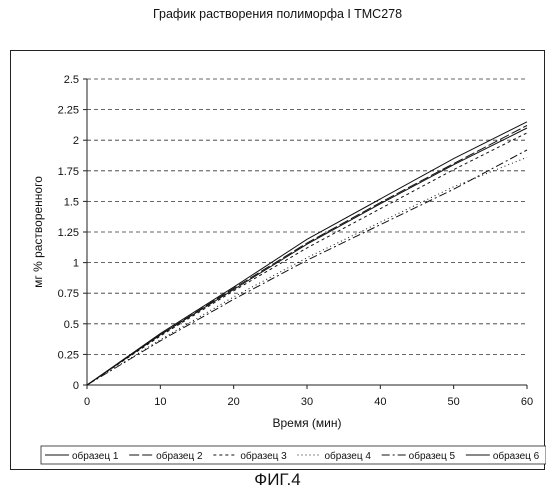 The image size is (555, 500). What do you see at coordinates (76, 141) in the screenshot?
I see `y-tick-label: 2` at bounding box center [76, 141].